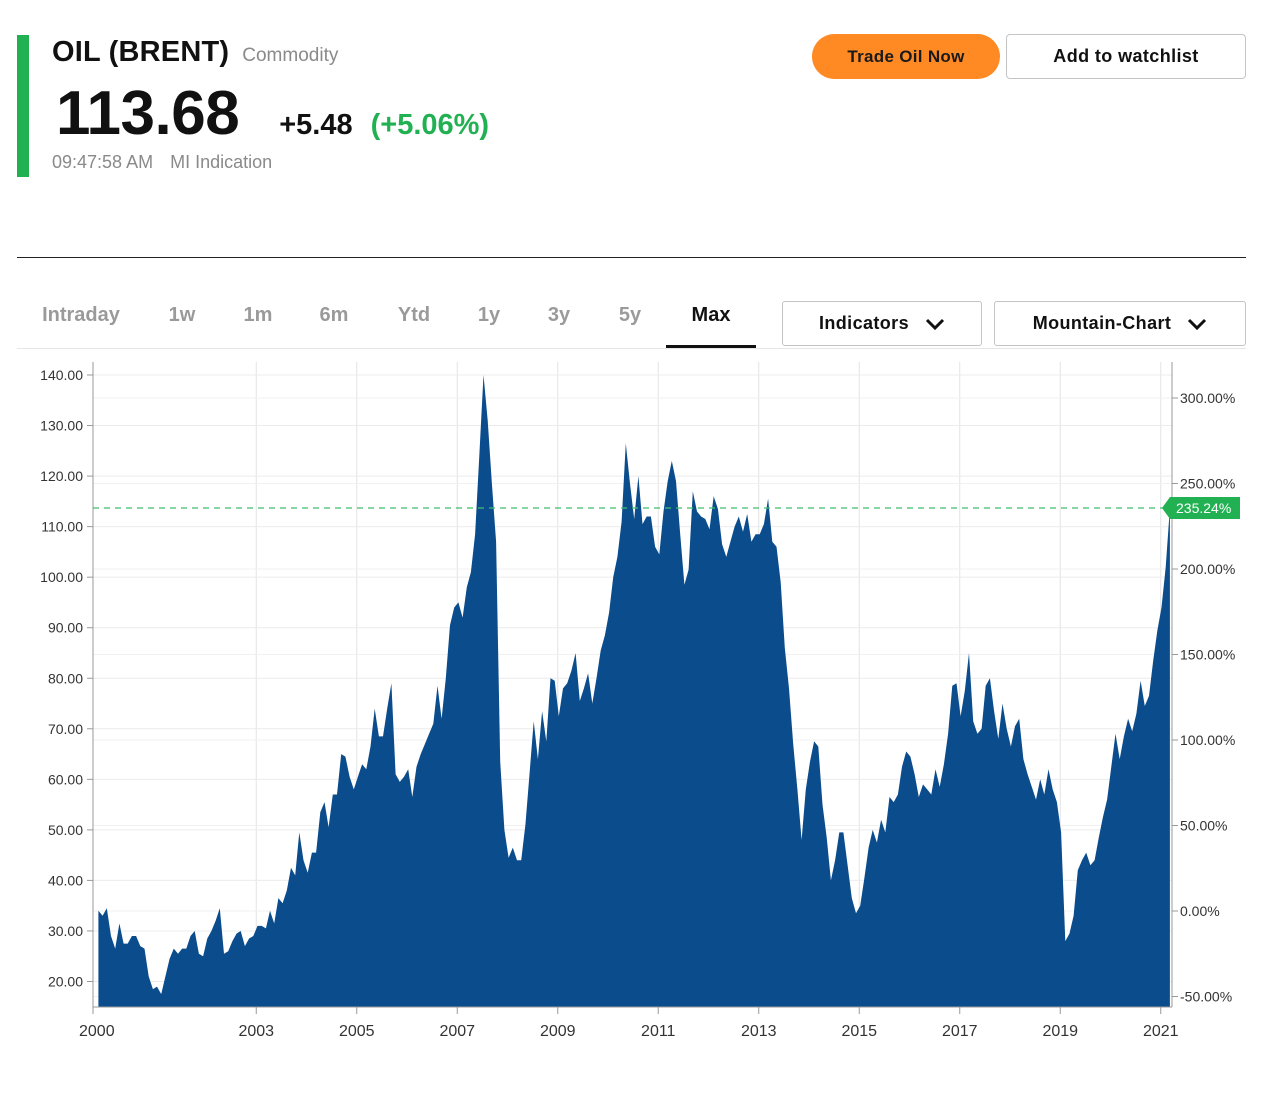  Describe the element at coordinates (141, 52) in the screenshot. I see `instrument-title: OIL (BRENT)` at that location.